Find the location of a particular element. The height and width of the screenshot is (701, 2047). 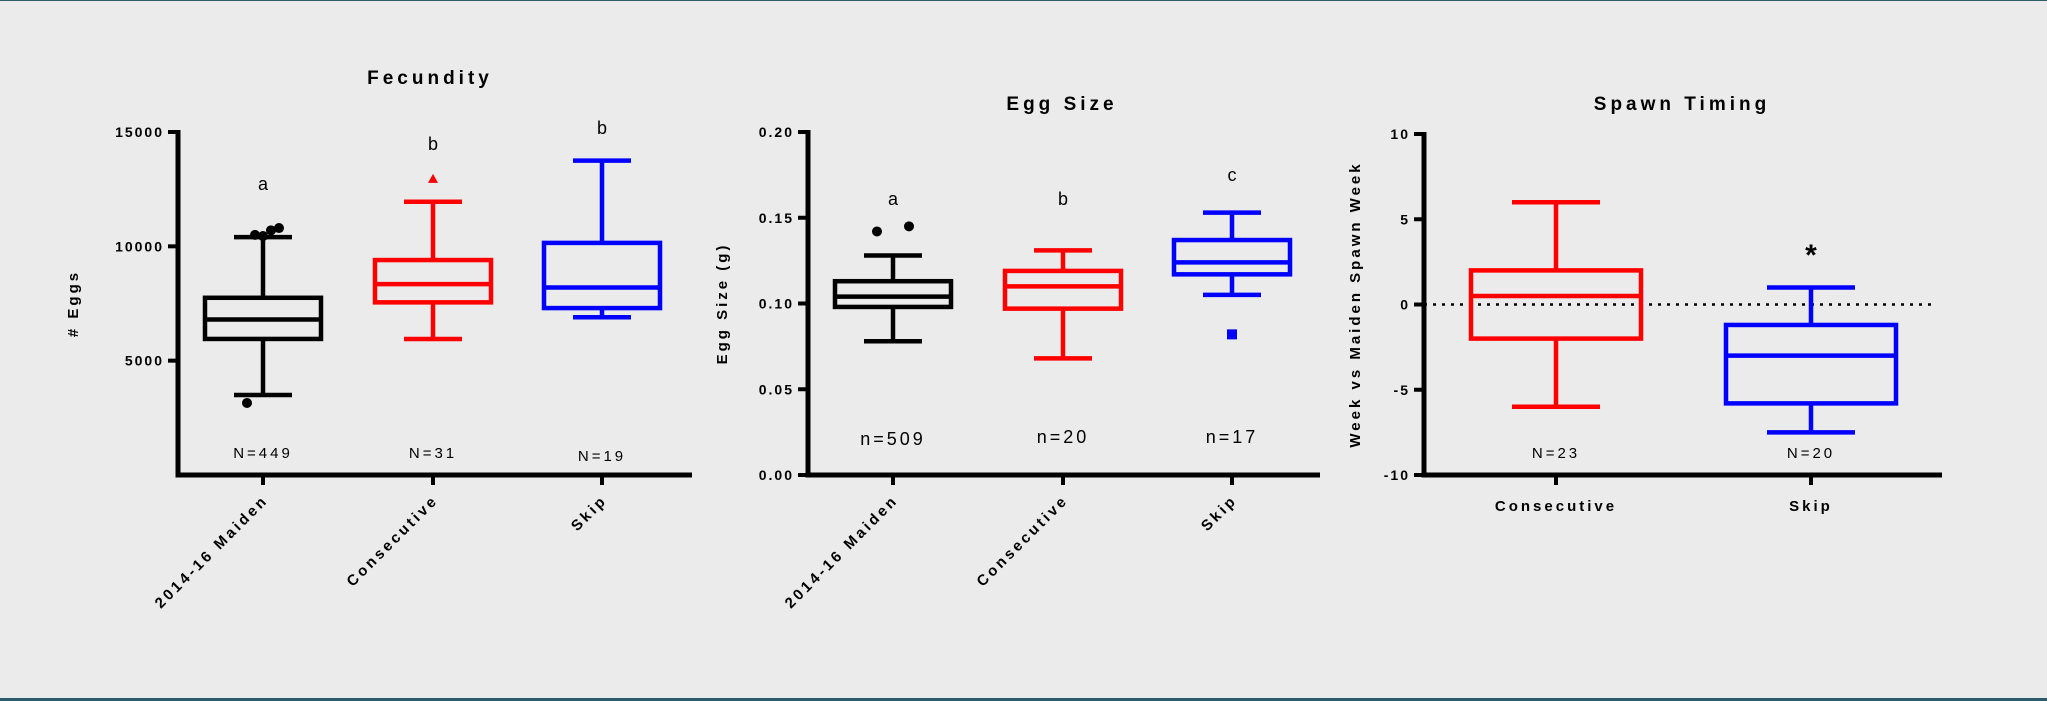

box-plot-skip: Skip * N=20 is located at coordinates (1811, 377).